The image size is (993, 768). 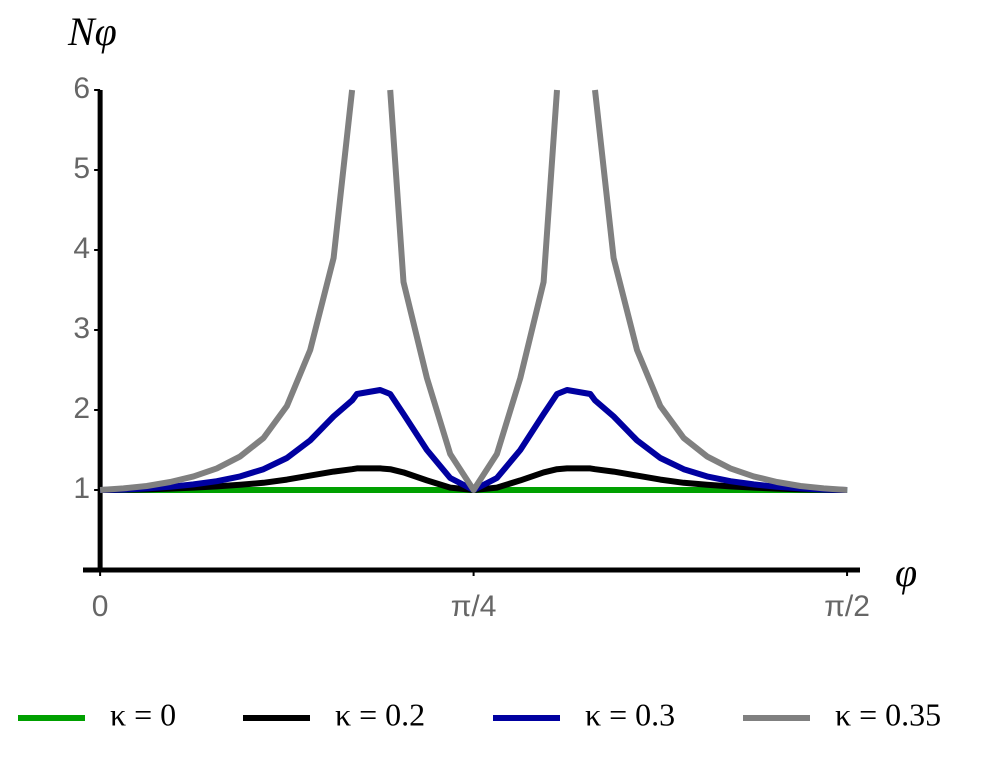 What do you see at coordinates (474, 606) in the screenshot?
I see `x-tick-label: π/4` at bounding box center [474, 606].